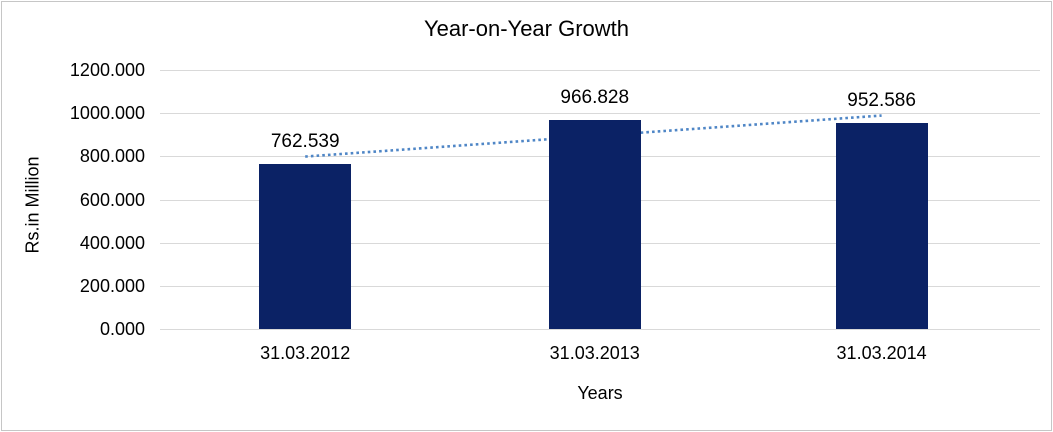 Image resolution: width=1053 pixels, height=432 pixels. I want to click on x-axis-title: Years, so click(600, 393).